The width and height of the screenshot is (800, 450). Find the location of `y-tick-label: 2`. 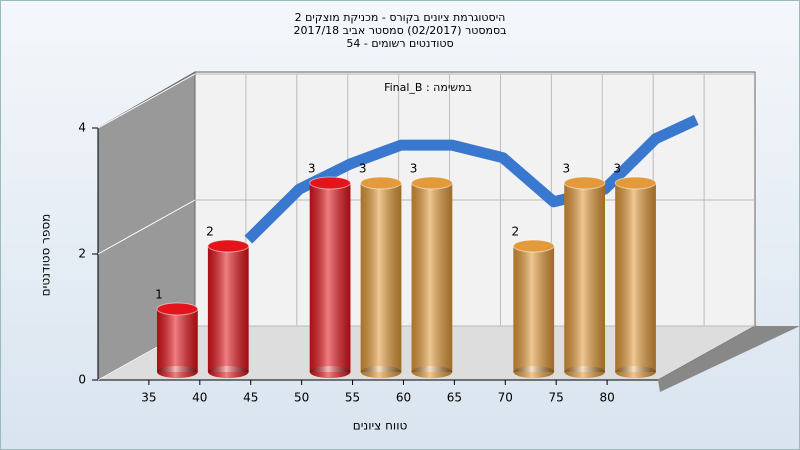

y-tick-label: 2 is located at coordinates (82, 254).